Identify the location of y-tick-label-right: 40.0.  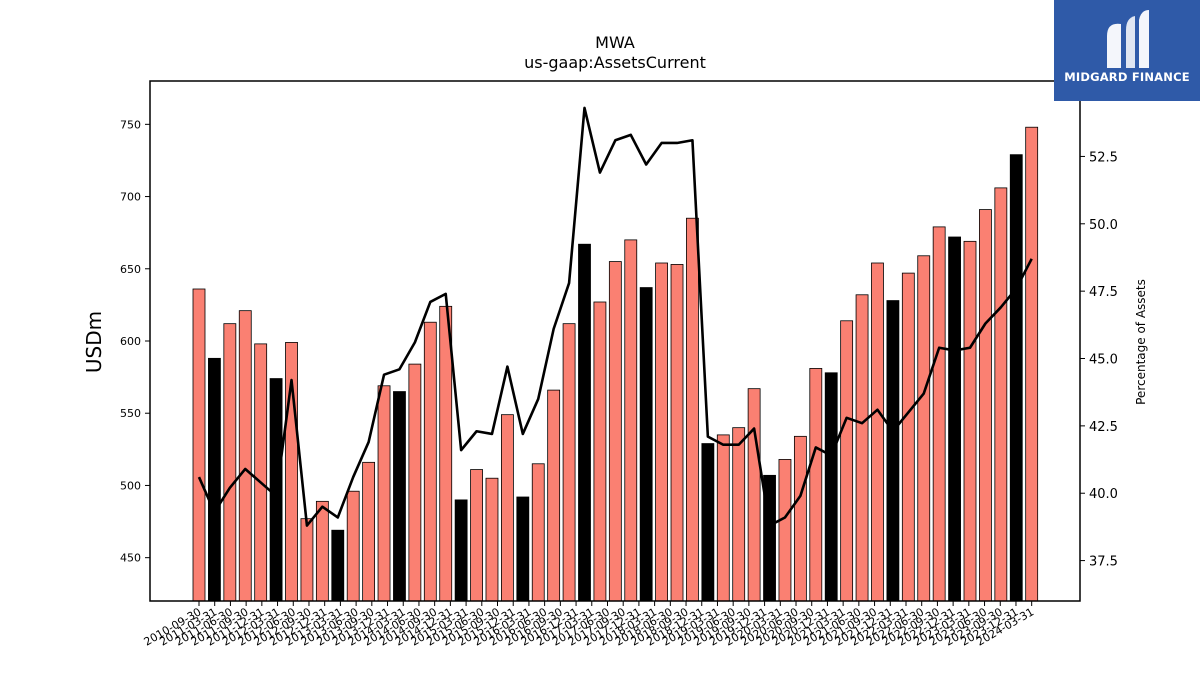
(1103, 494).